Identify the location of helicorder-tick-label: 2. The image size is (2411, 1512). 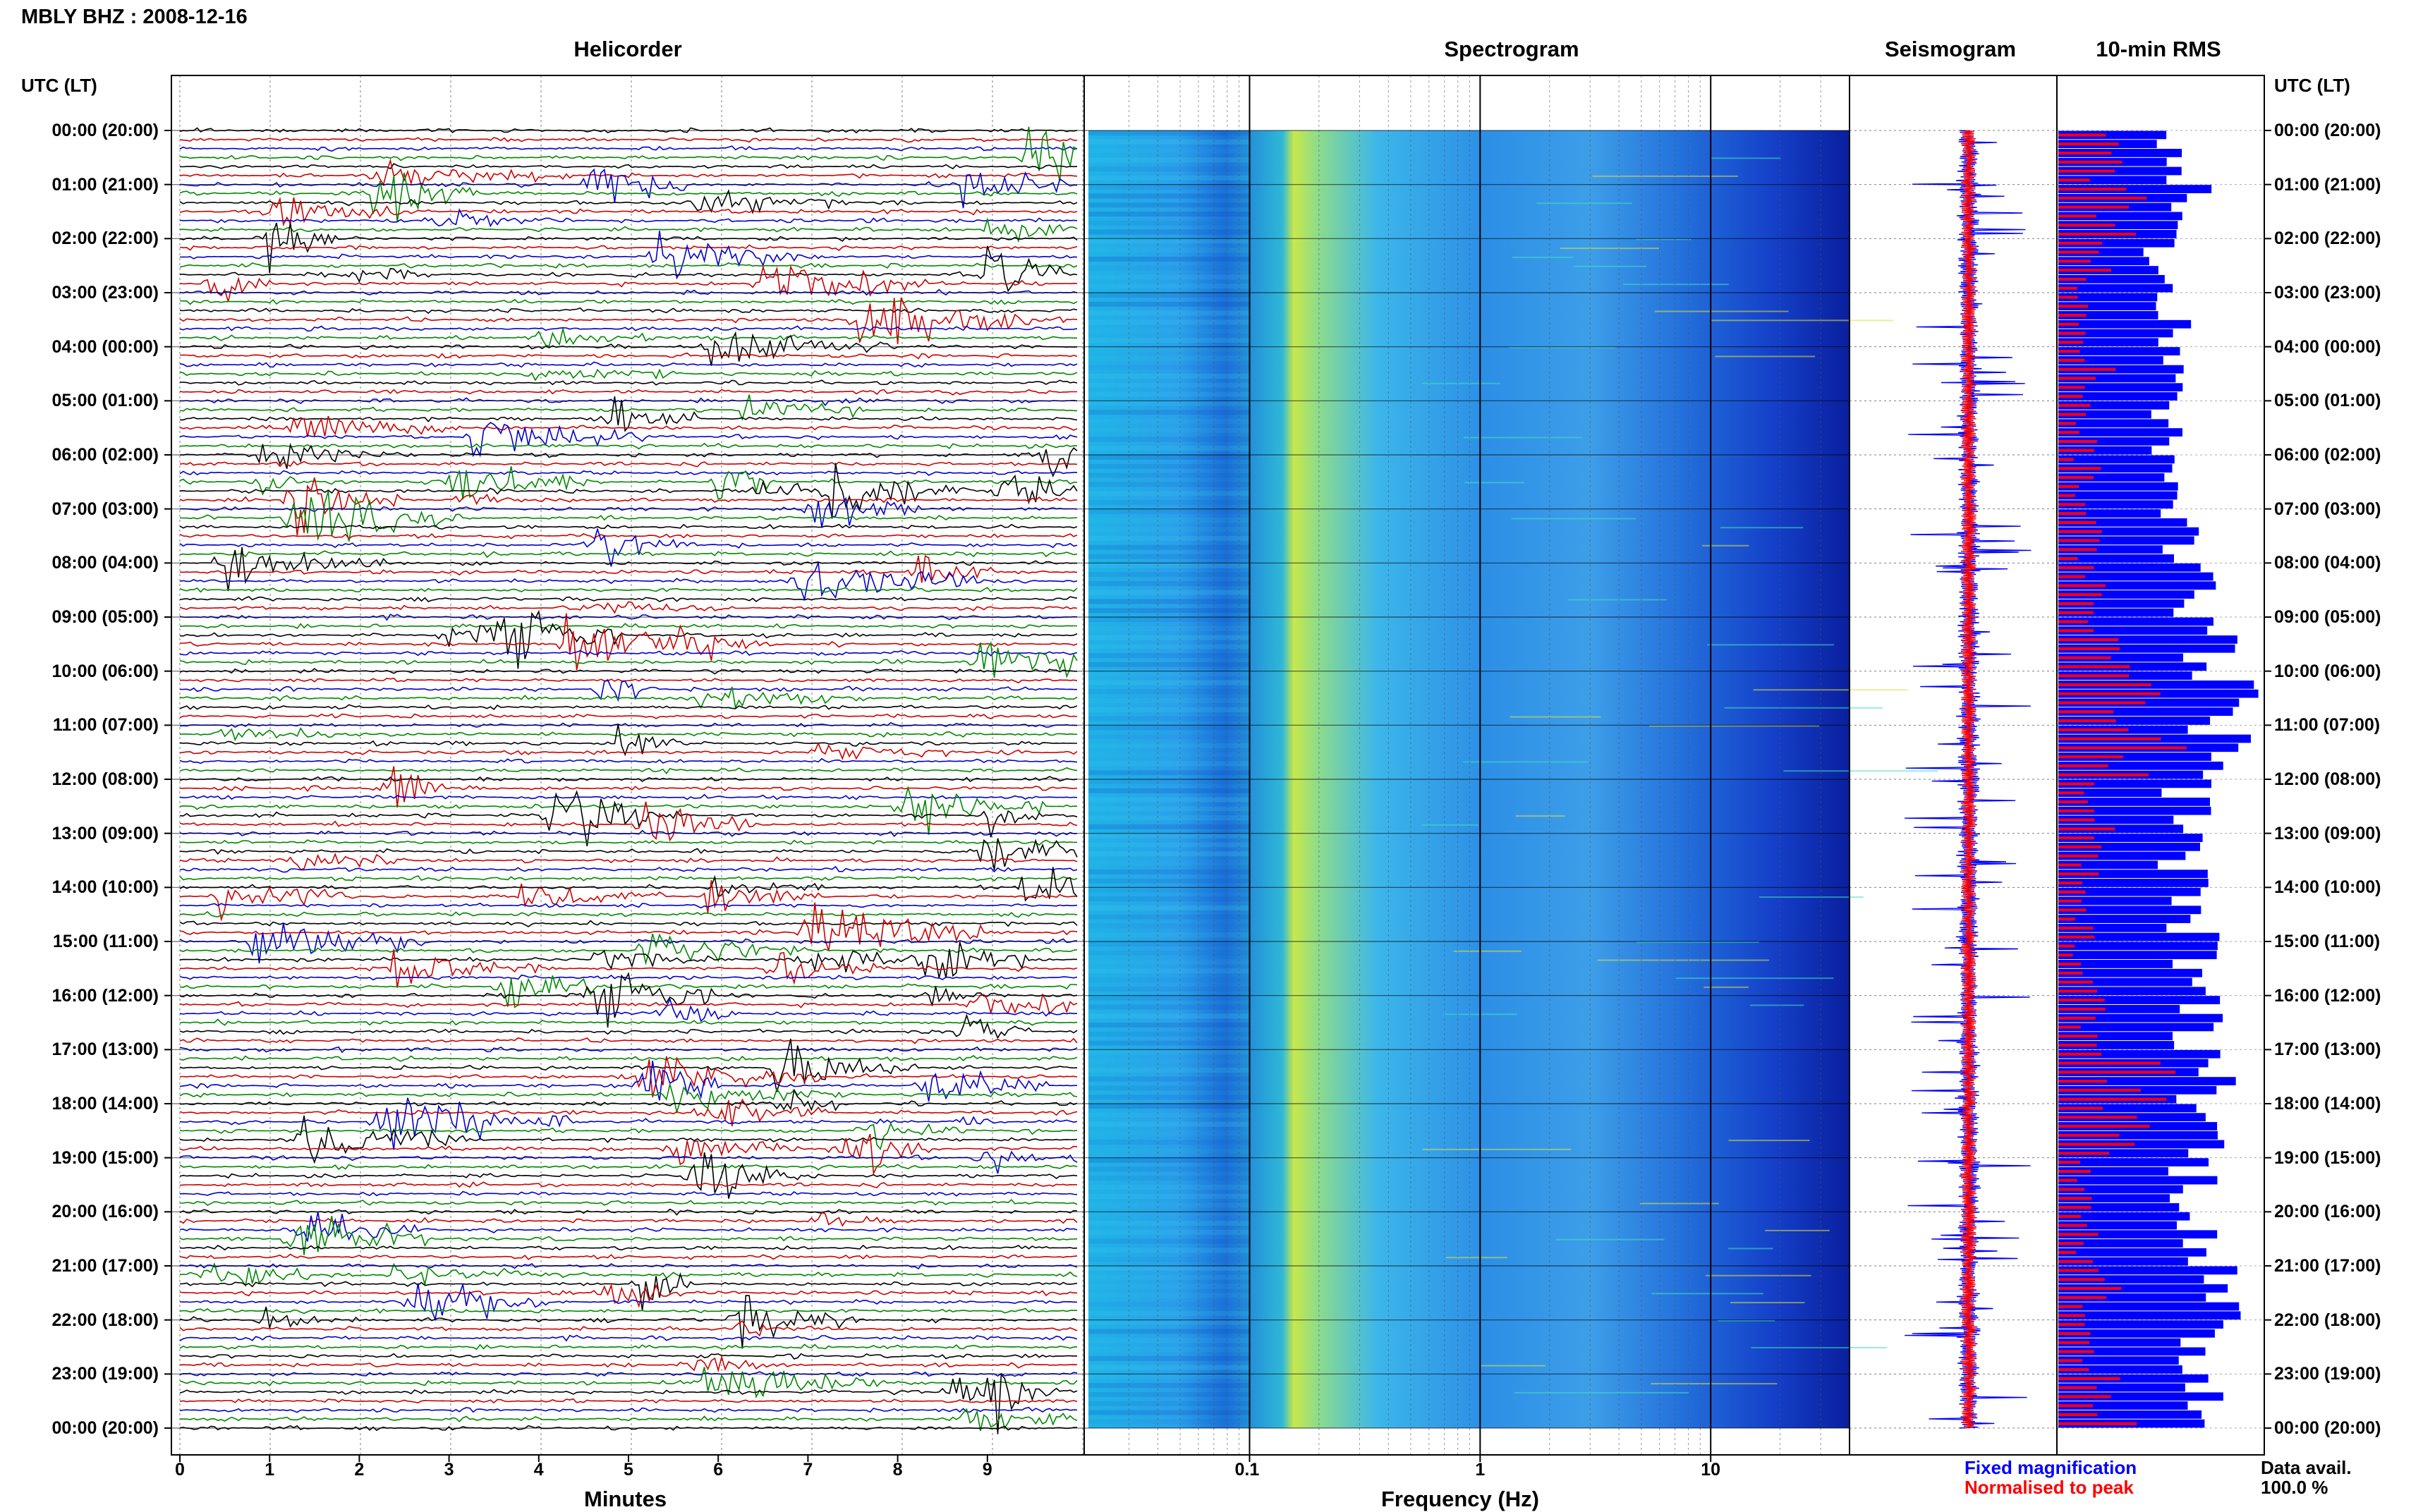
(359, 1470).